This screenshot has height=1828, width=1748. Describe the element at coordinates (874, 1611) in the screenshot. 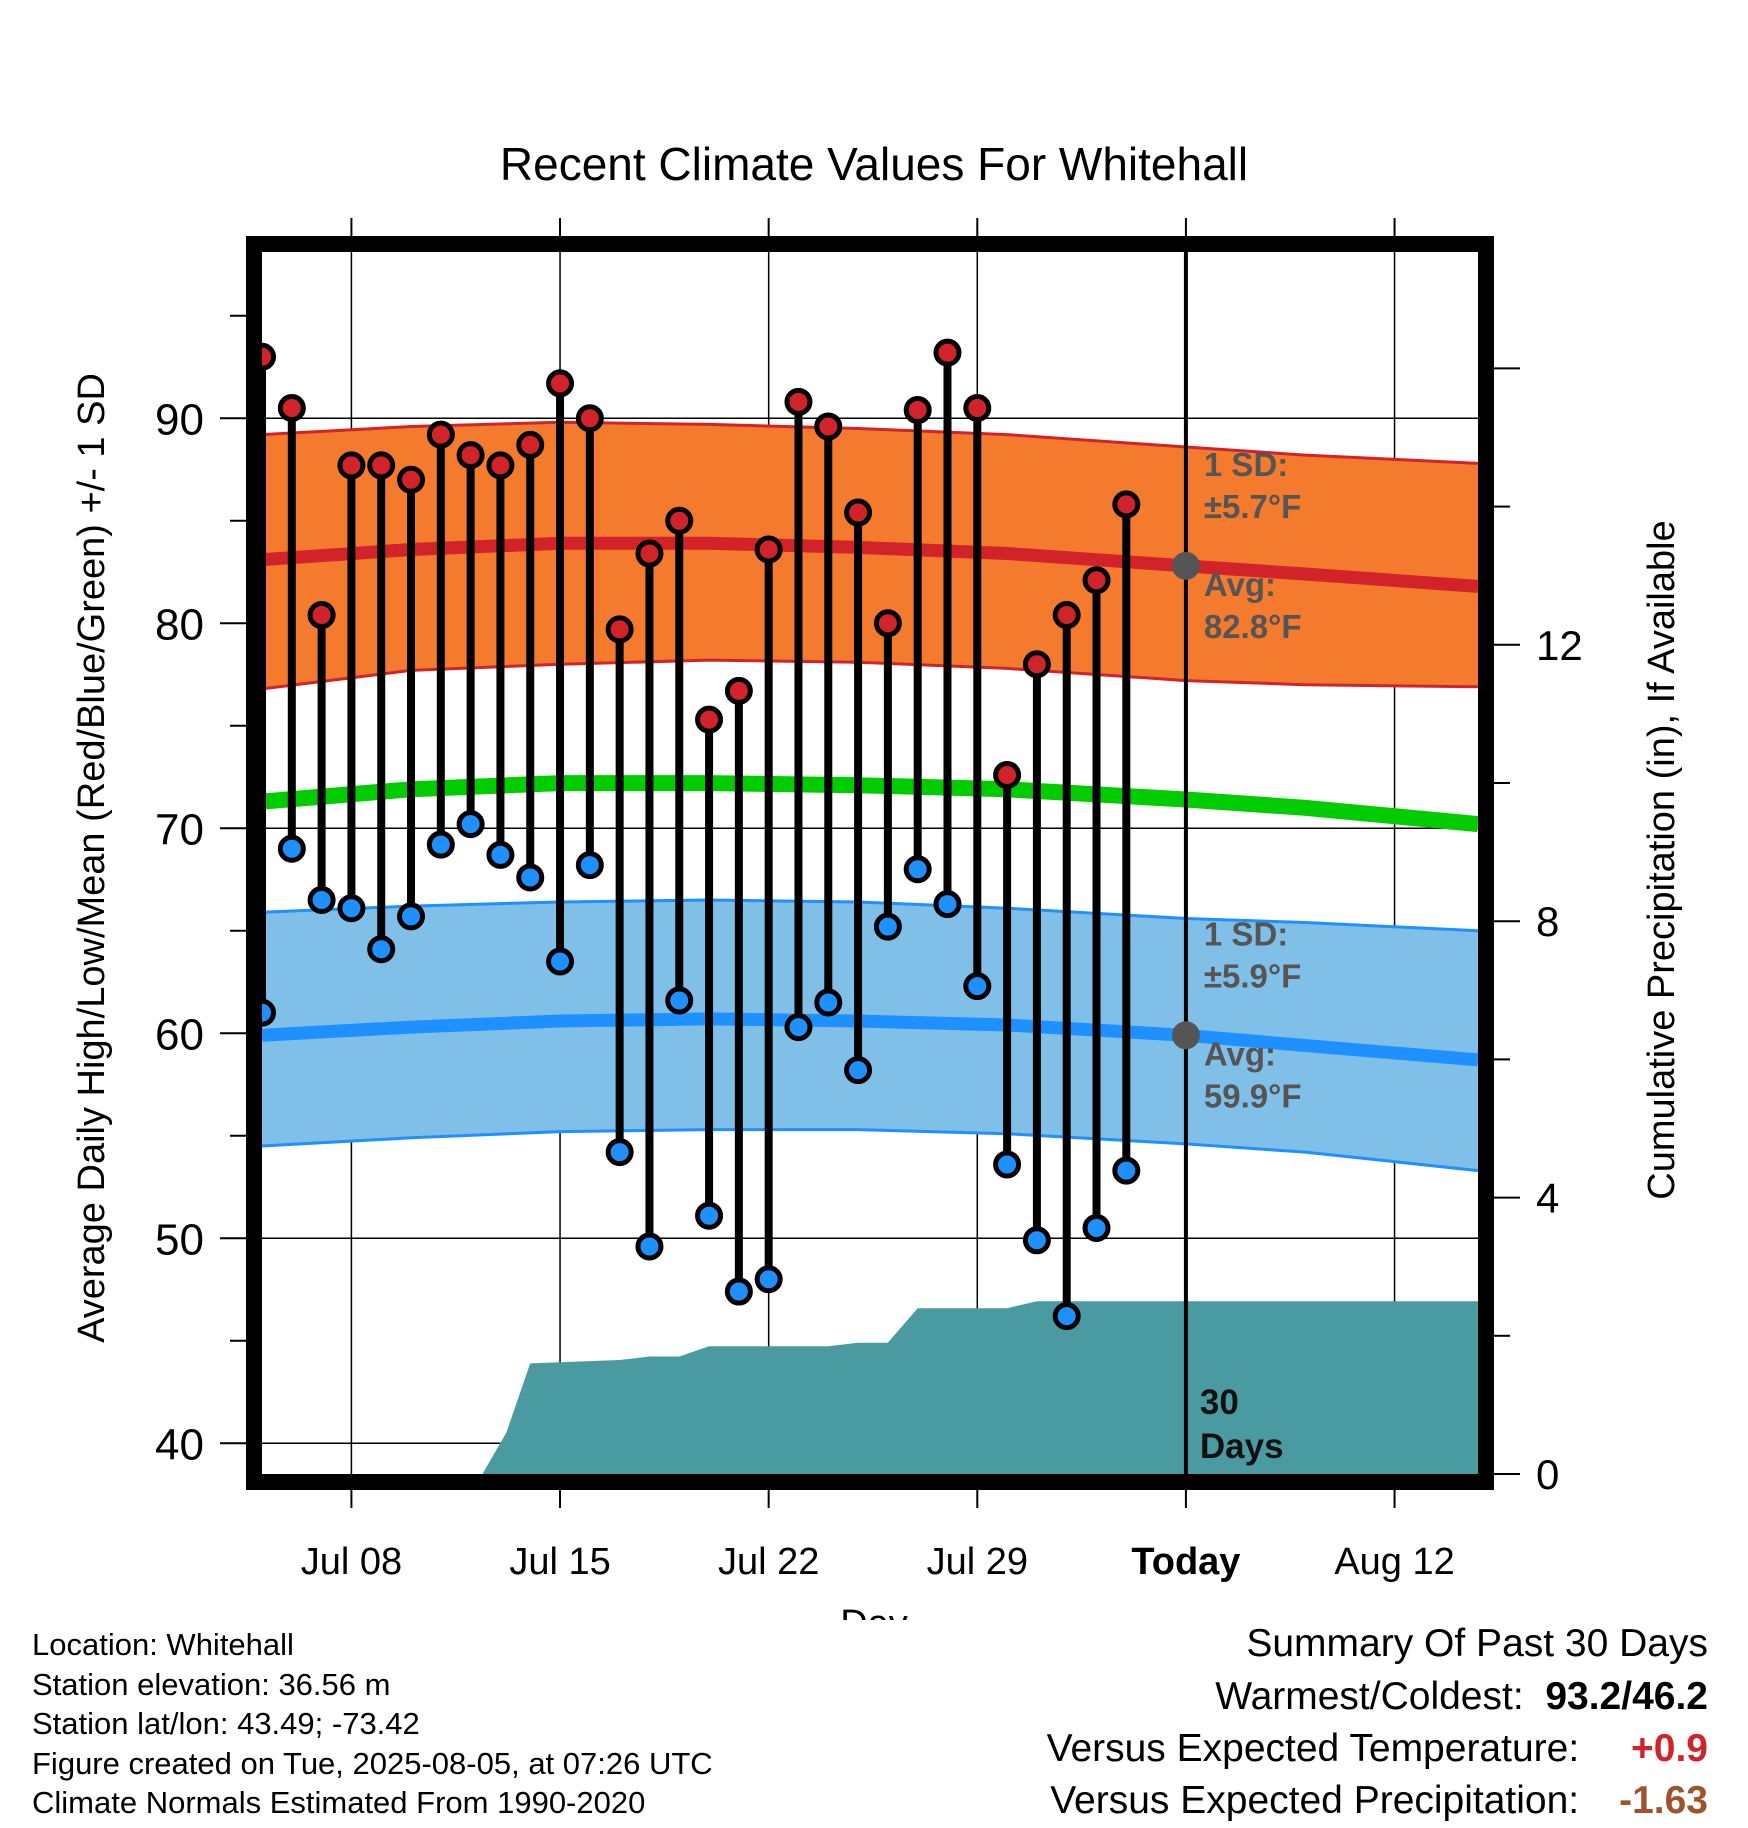

I see `x-axis-label: Day` at that location.